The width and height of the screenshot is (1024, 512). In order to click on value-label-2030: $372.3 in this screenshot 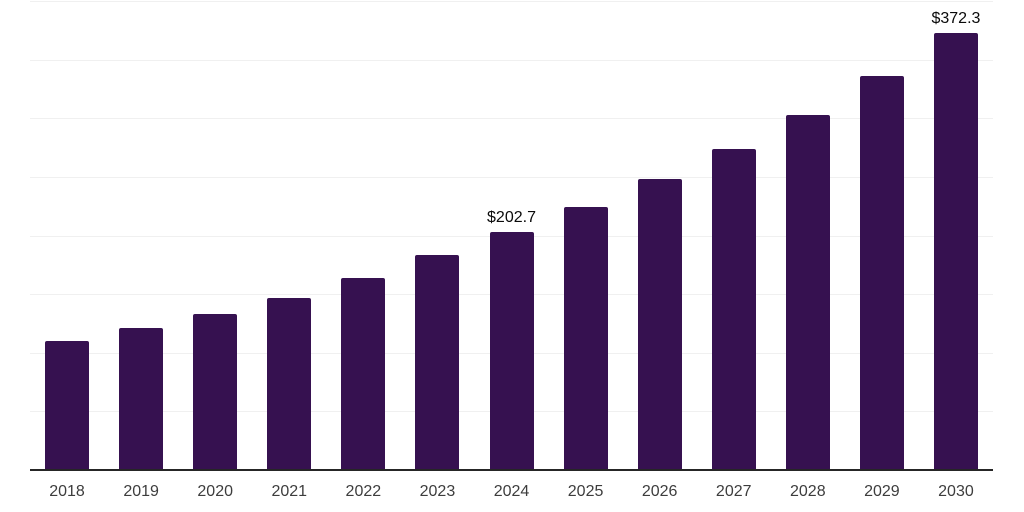, I will do `click(956, 19)`.